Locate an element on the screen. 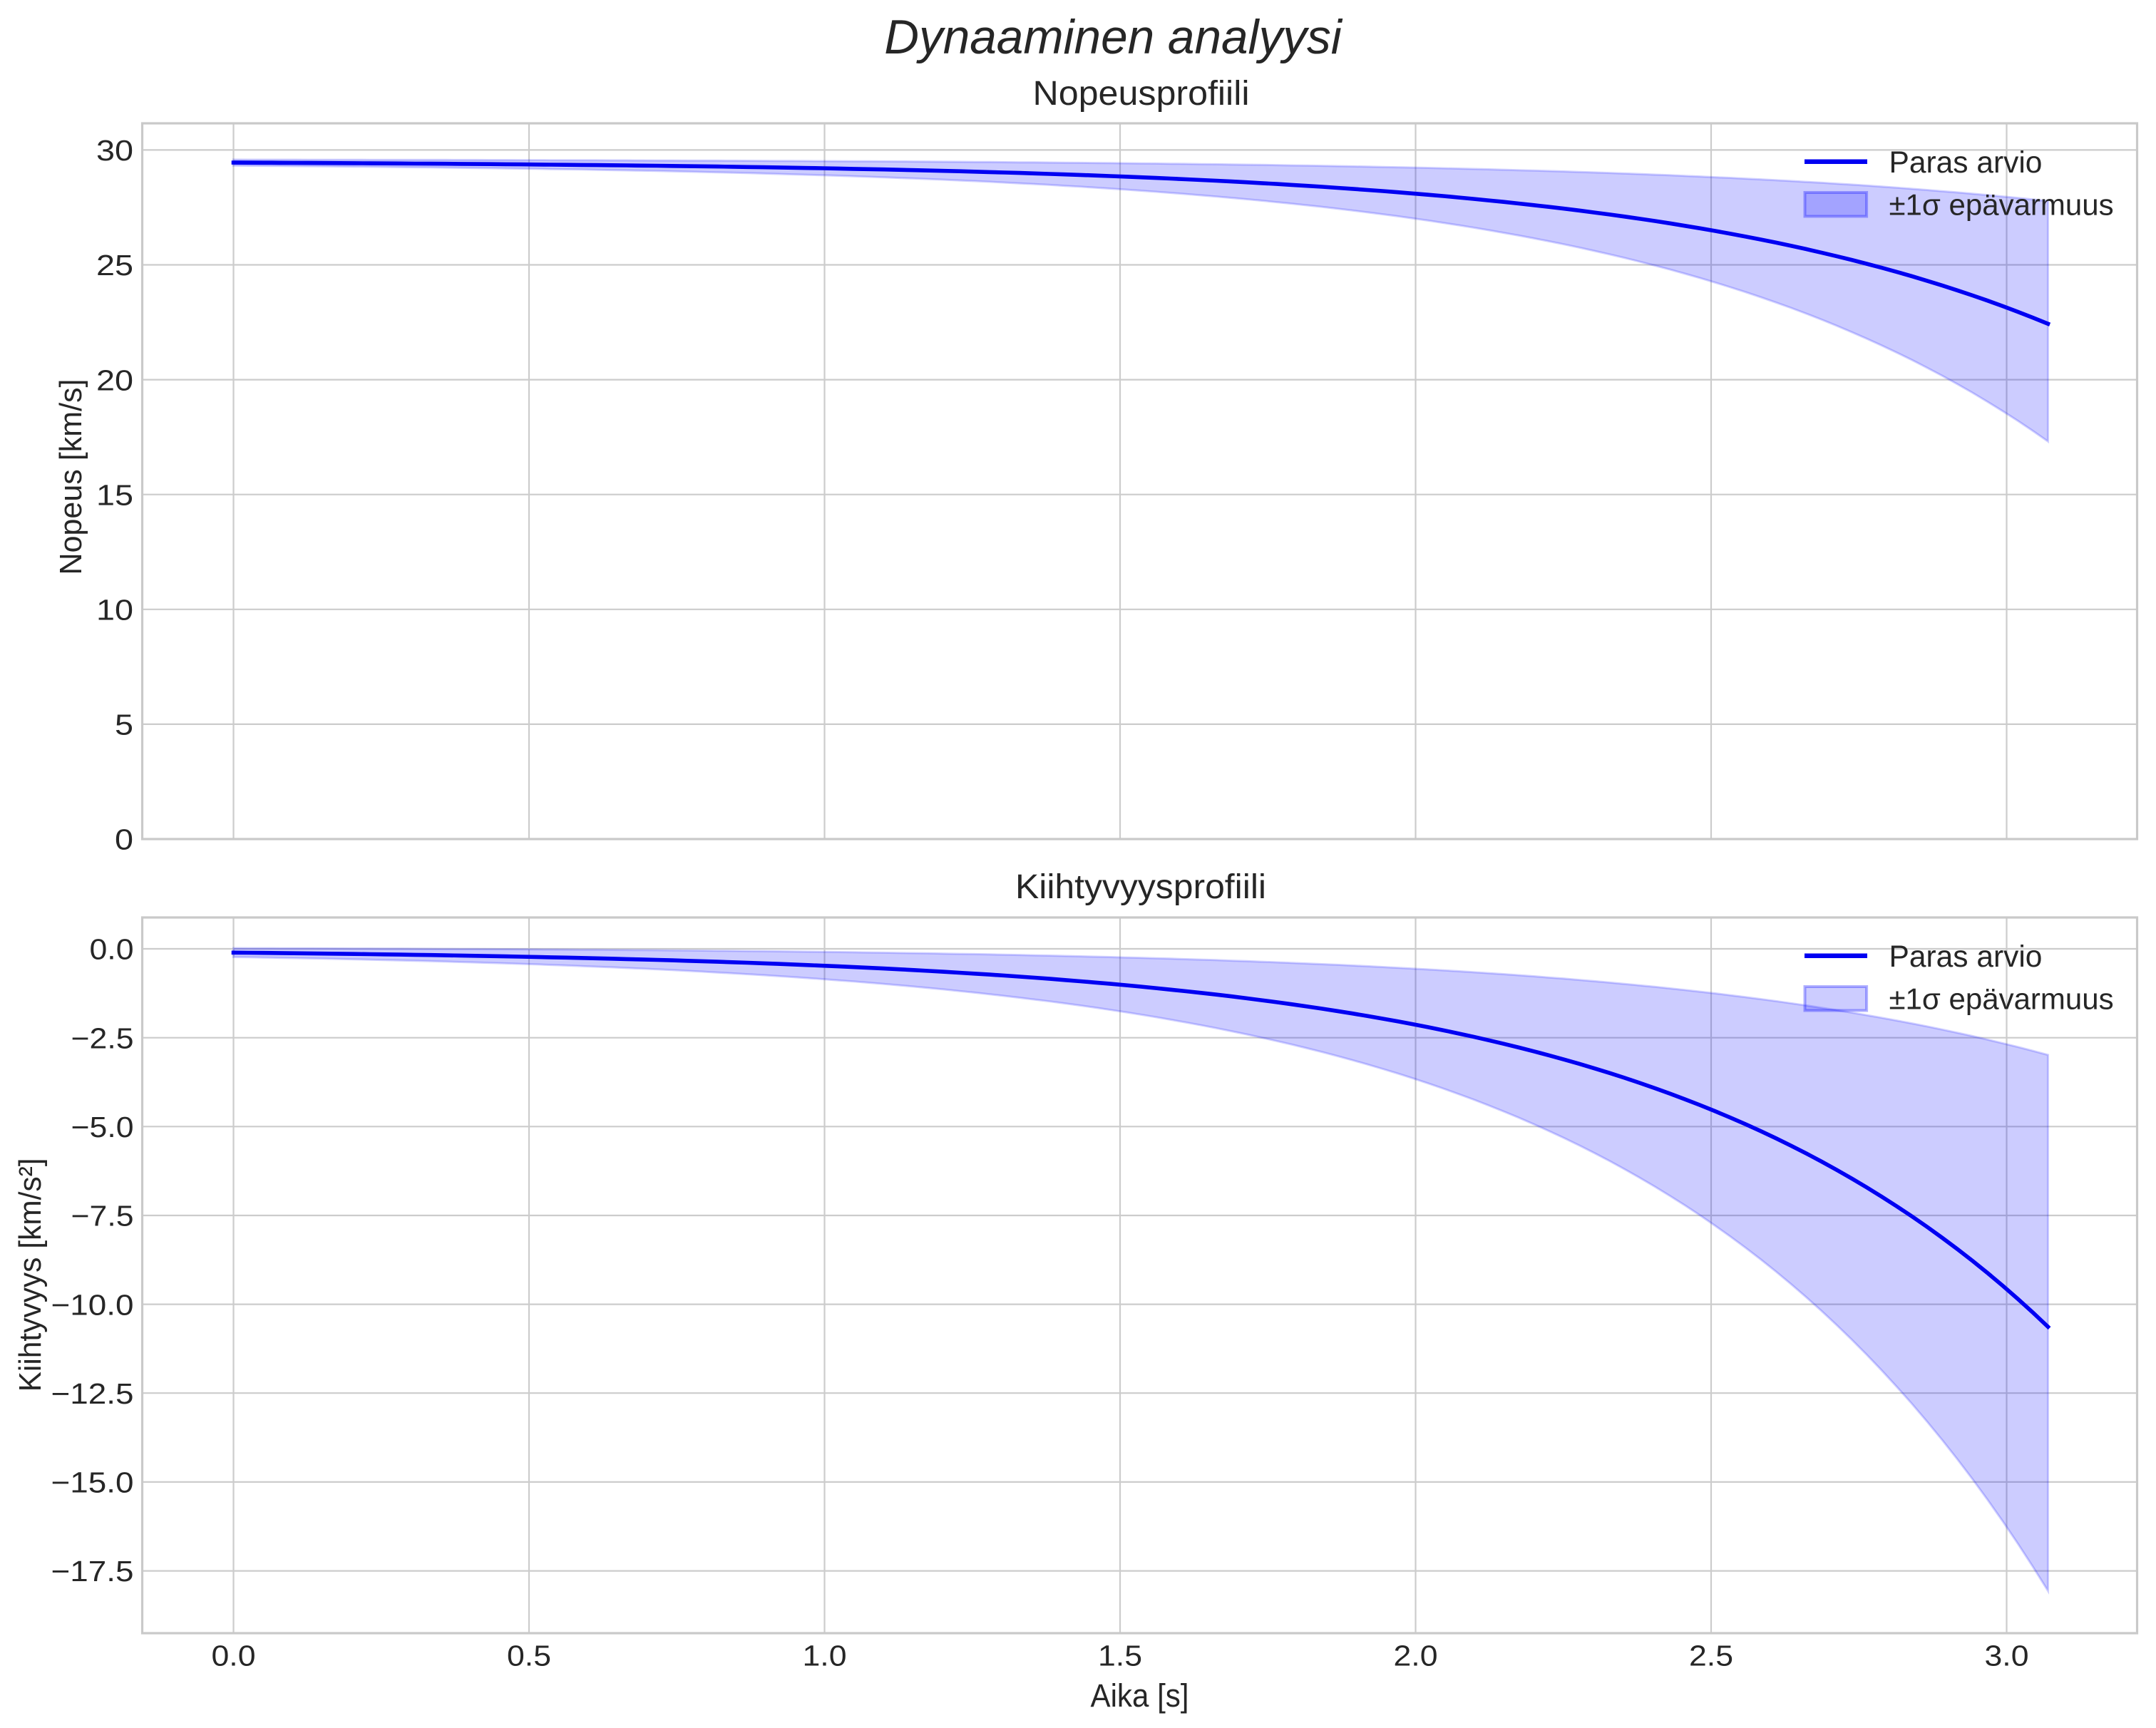 The height and width of the screenshot is (1728, 2156). svg-text: Kiihtyvyysprofiili is located at coordinates (1140, 887).